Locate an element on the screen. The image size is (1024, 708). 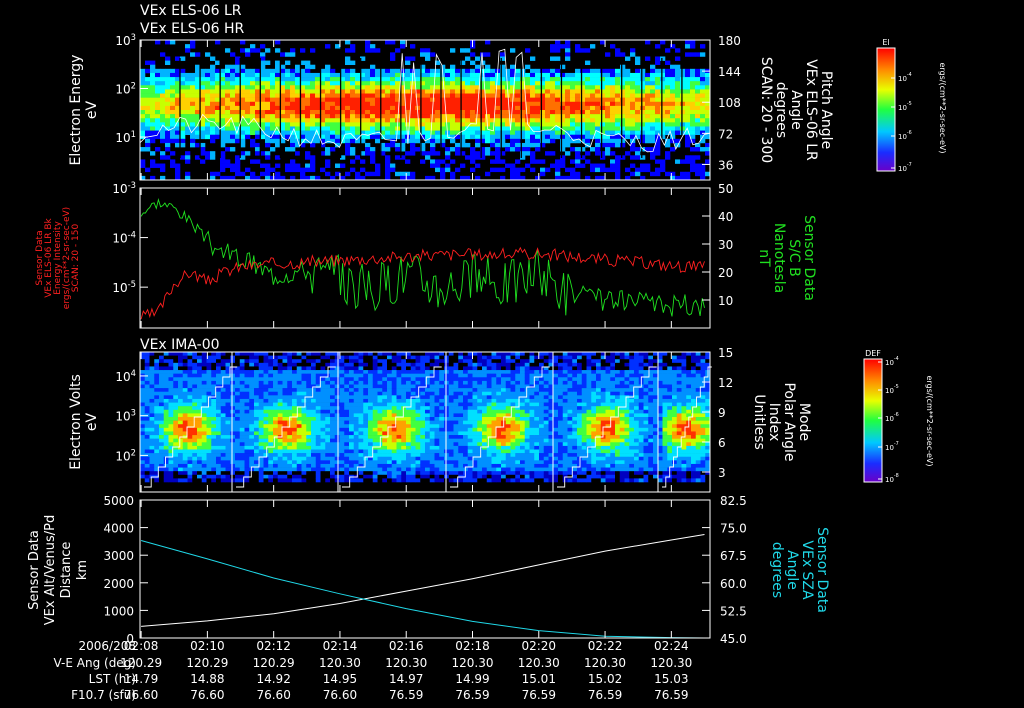
els-right-axis-label-2: VEx ELS-06 LR is located at coordinates (811, 110).